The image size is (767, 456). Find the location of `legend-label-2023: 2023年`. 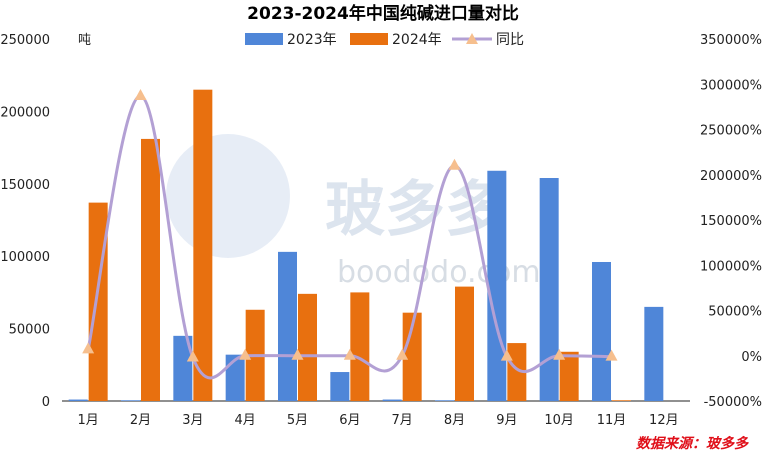

legend-label-2023: 2023年 is located at coordinates (312, 40).